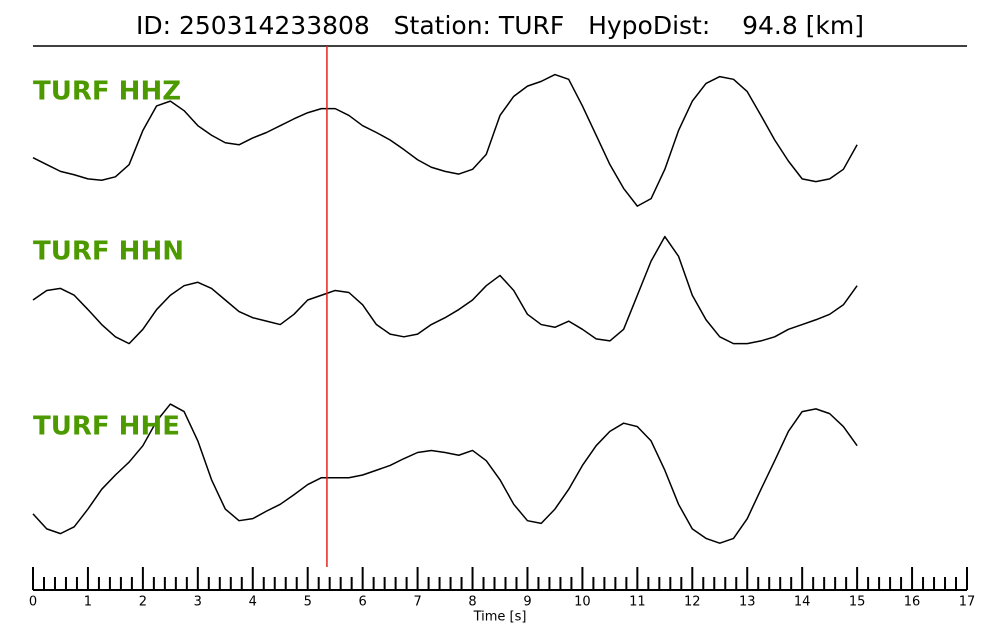 The image size is (1000, 644). Describe the element at coordinates (527, 602) in the screenshot. I see `x-tick-label: 9` at that location.